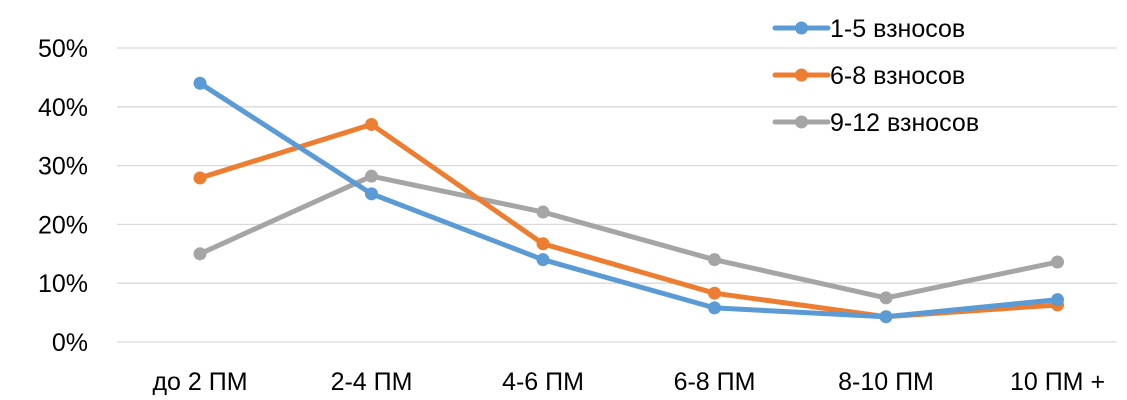 This screenshot has height=400, width=1127. Describe the element at coordinates (543, 381) in the screenshot. I see `x-tick-label: 4-6 ПМ` at that location.